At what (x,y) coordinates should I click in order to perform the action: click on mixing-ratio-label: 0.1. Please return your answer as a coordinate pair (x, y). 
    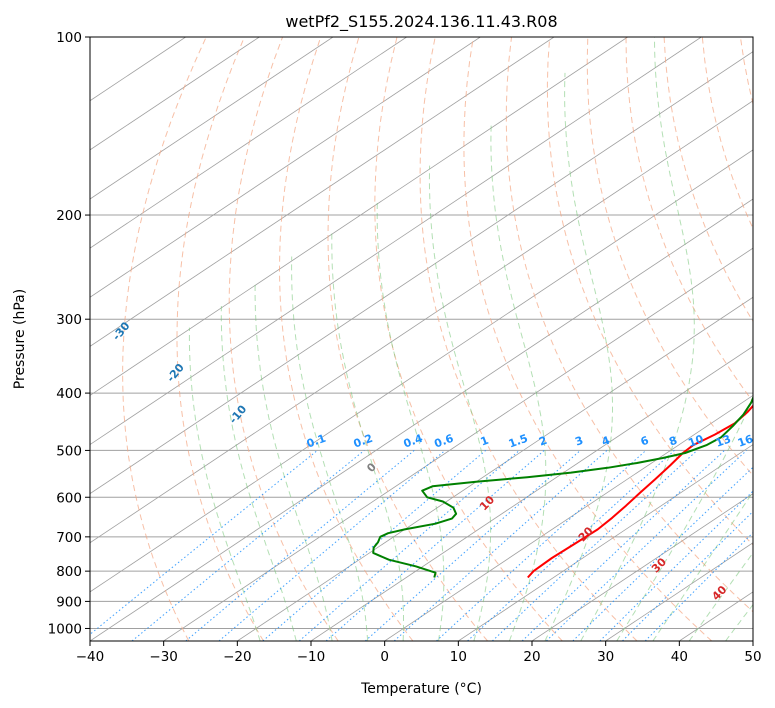
    Looking at the image, I should click on (316, 441).